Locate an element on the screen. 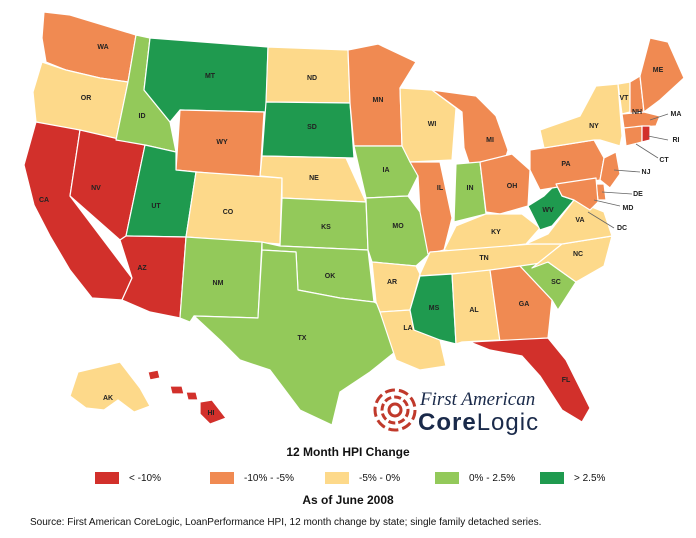 The width and height of the screenshot is (696, 538). state-MT is located at coordinates (206, 80).